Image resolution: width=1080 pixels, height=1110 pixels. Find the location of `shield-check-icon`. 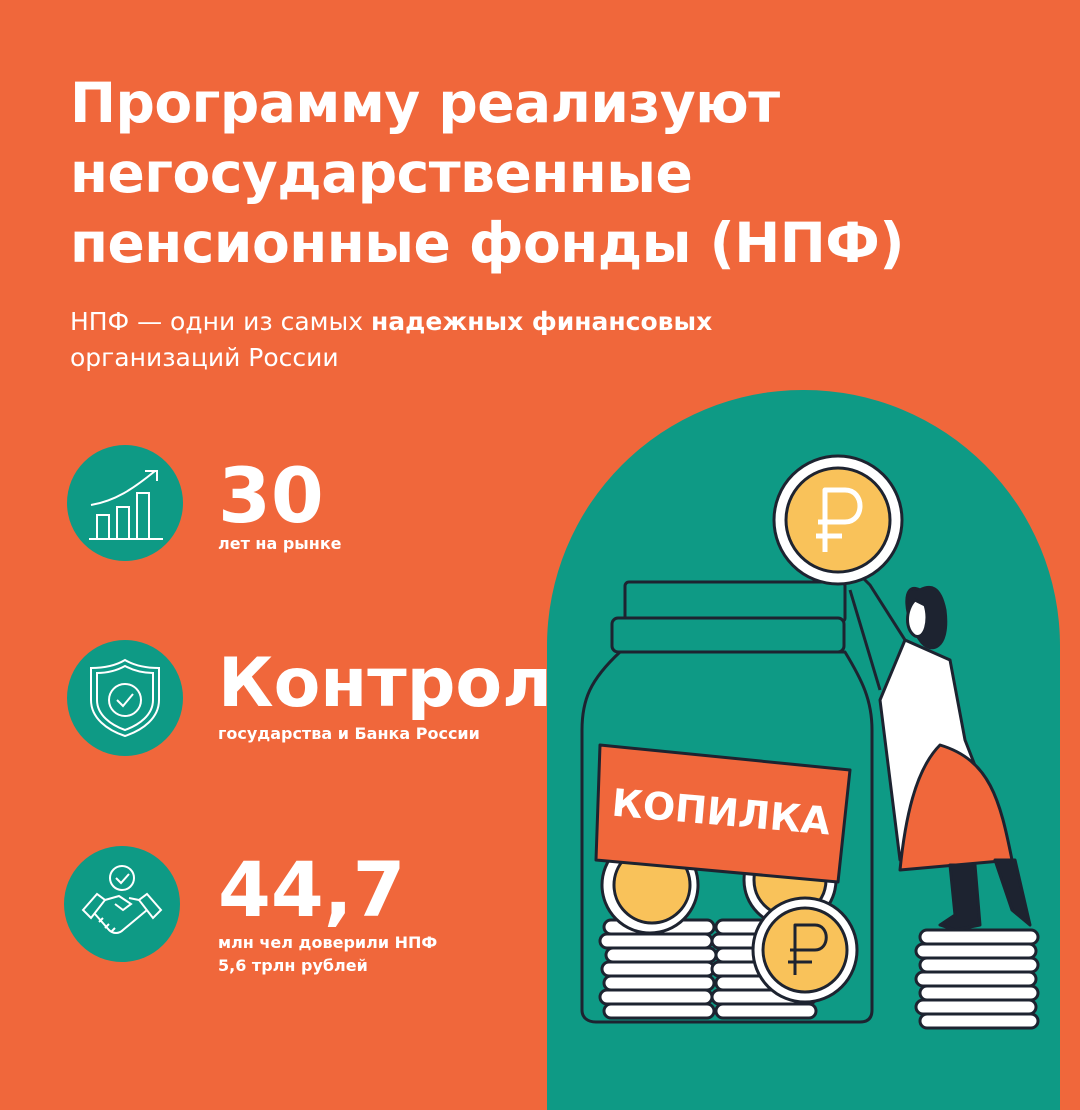

shield-check-icon is located at coordinates (125, 698).